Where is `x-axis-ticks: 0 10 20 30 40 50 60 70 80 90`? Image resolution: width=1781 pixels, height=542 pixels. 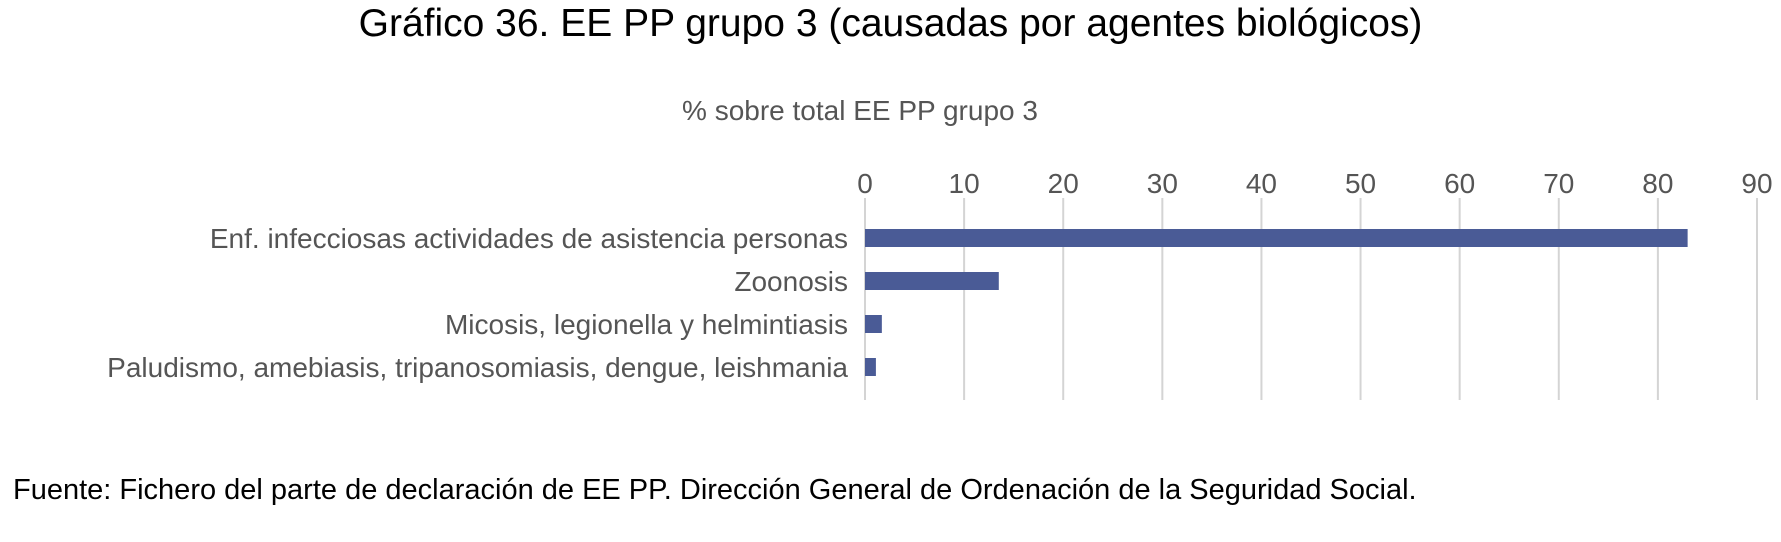 x-axis-ticks: 0 10 20 30 40 50 60 70 80 90 is located at coordinates (1314, 183).